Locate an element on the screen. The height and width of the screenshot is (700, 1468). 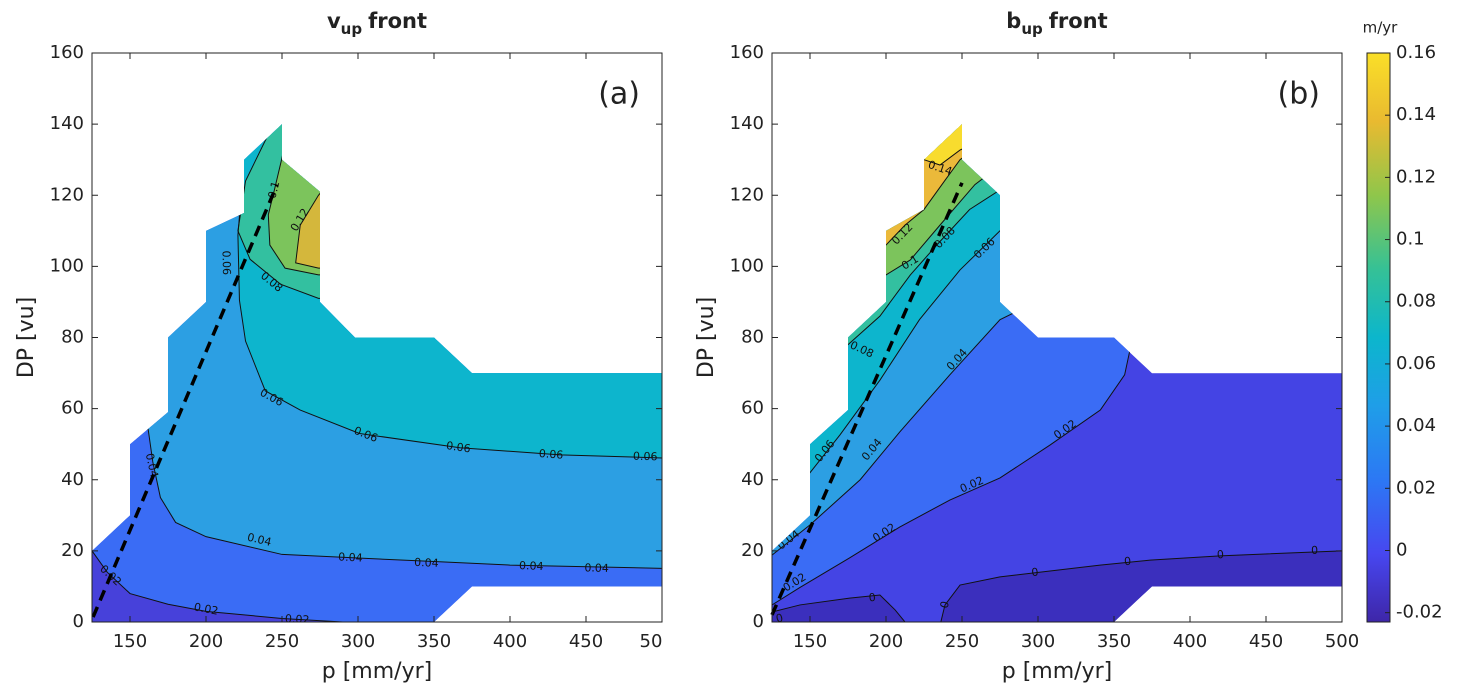
panel-label: (b) is located at coordinates (1299, 94).